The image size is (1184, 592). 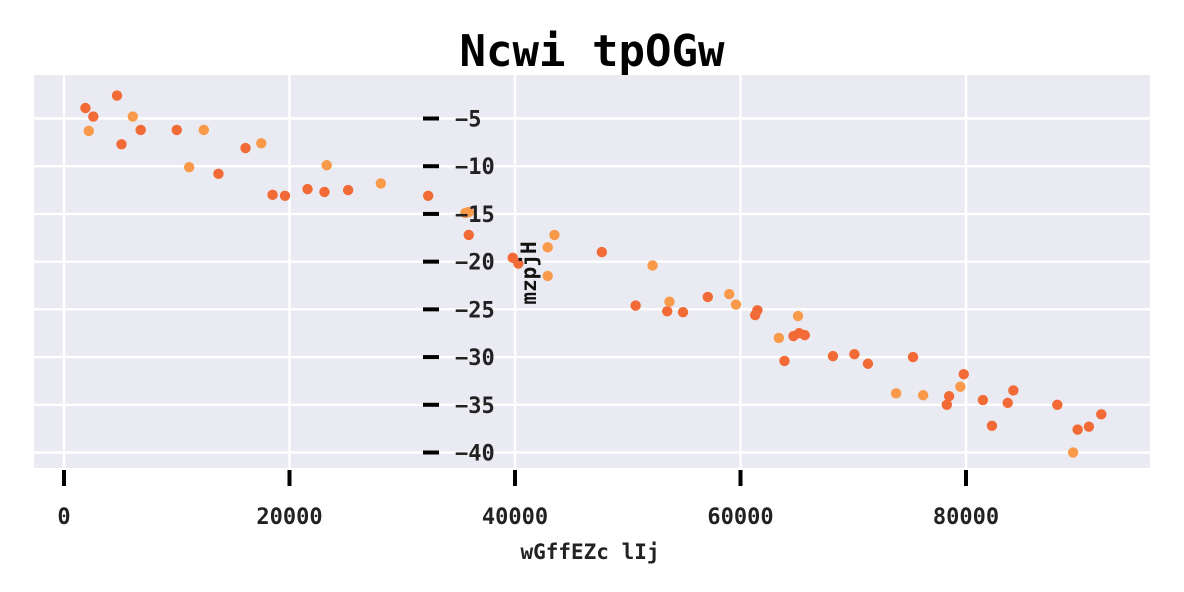 What do you see at coordinates (475, 167) in the screenshot?
I see `y-tick-label: −10` at bounding box center [475, 167].